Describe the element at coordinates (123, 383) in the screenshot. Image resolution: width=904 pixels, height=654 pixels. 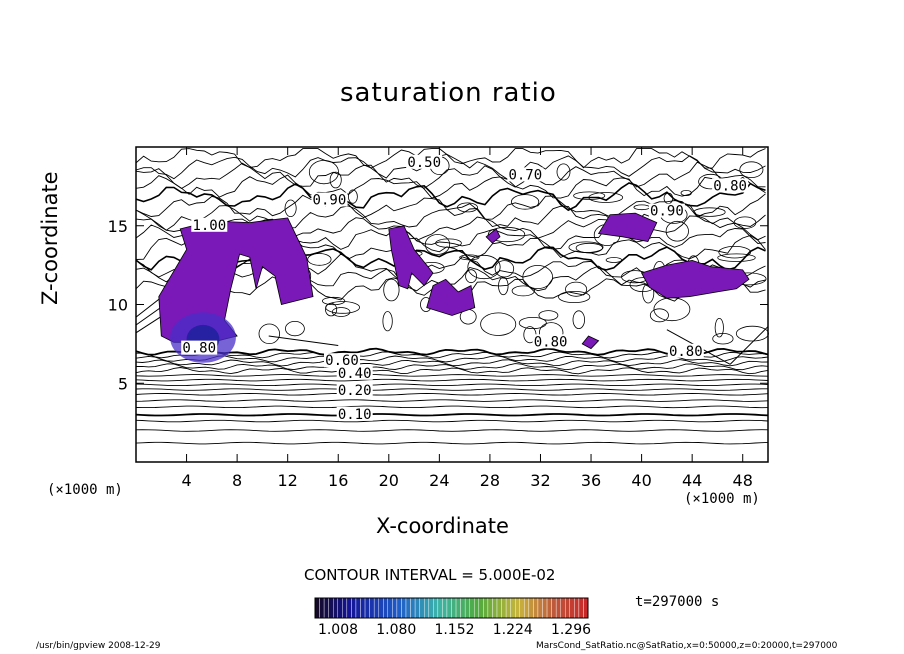
I see `y-tick-label: 5` at that location.